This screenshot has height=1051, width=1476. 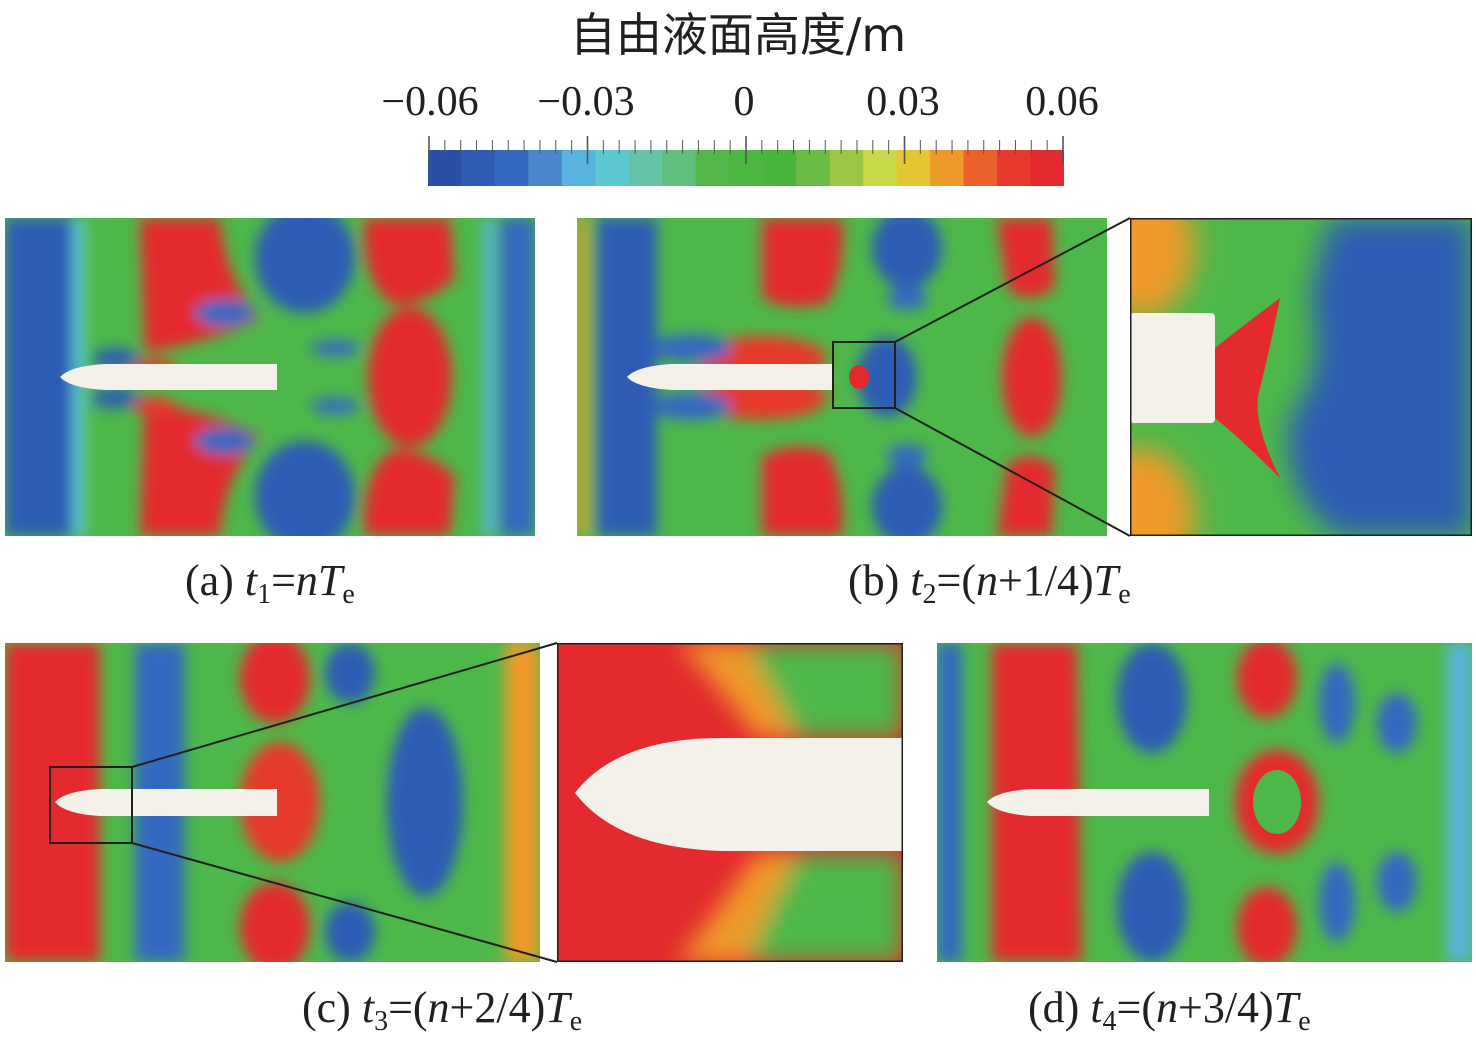 I want to click on ship-stern, so click(x=1172, y=368).